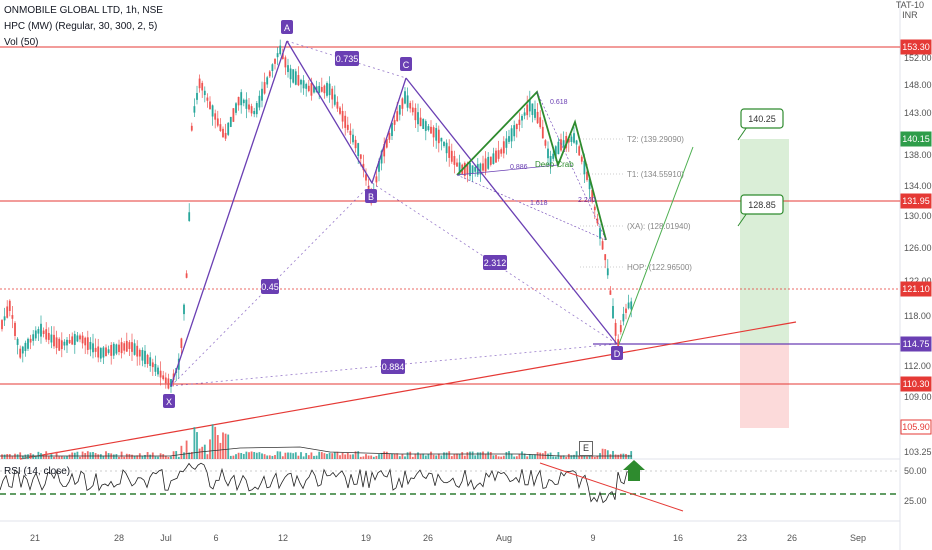 This screenshot has height=550, width=932. I want to click on pattern-point-label: A, so click(287, 28).